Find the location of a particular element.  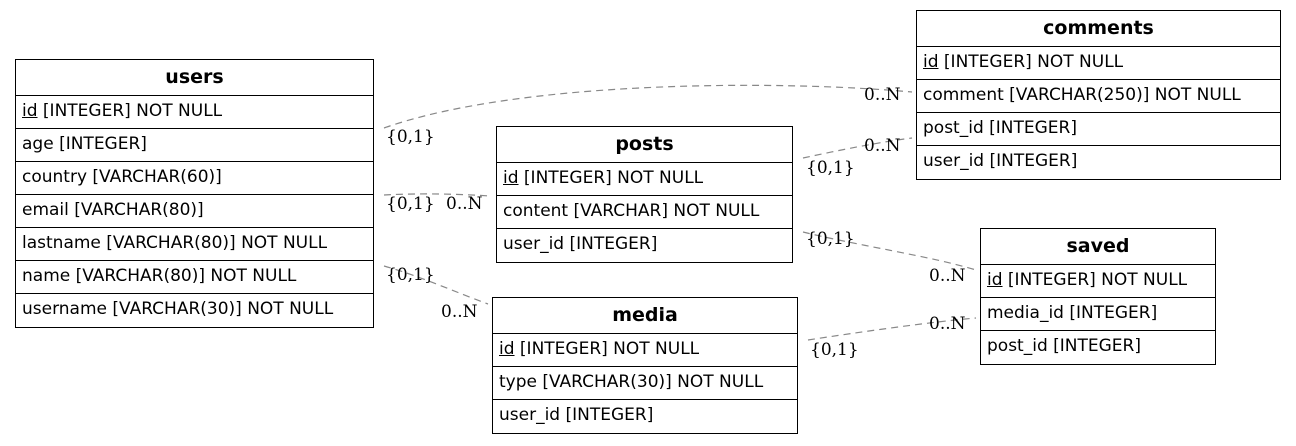

edge-users-media is located at coordinates (436, 285).